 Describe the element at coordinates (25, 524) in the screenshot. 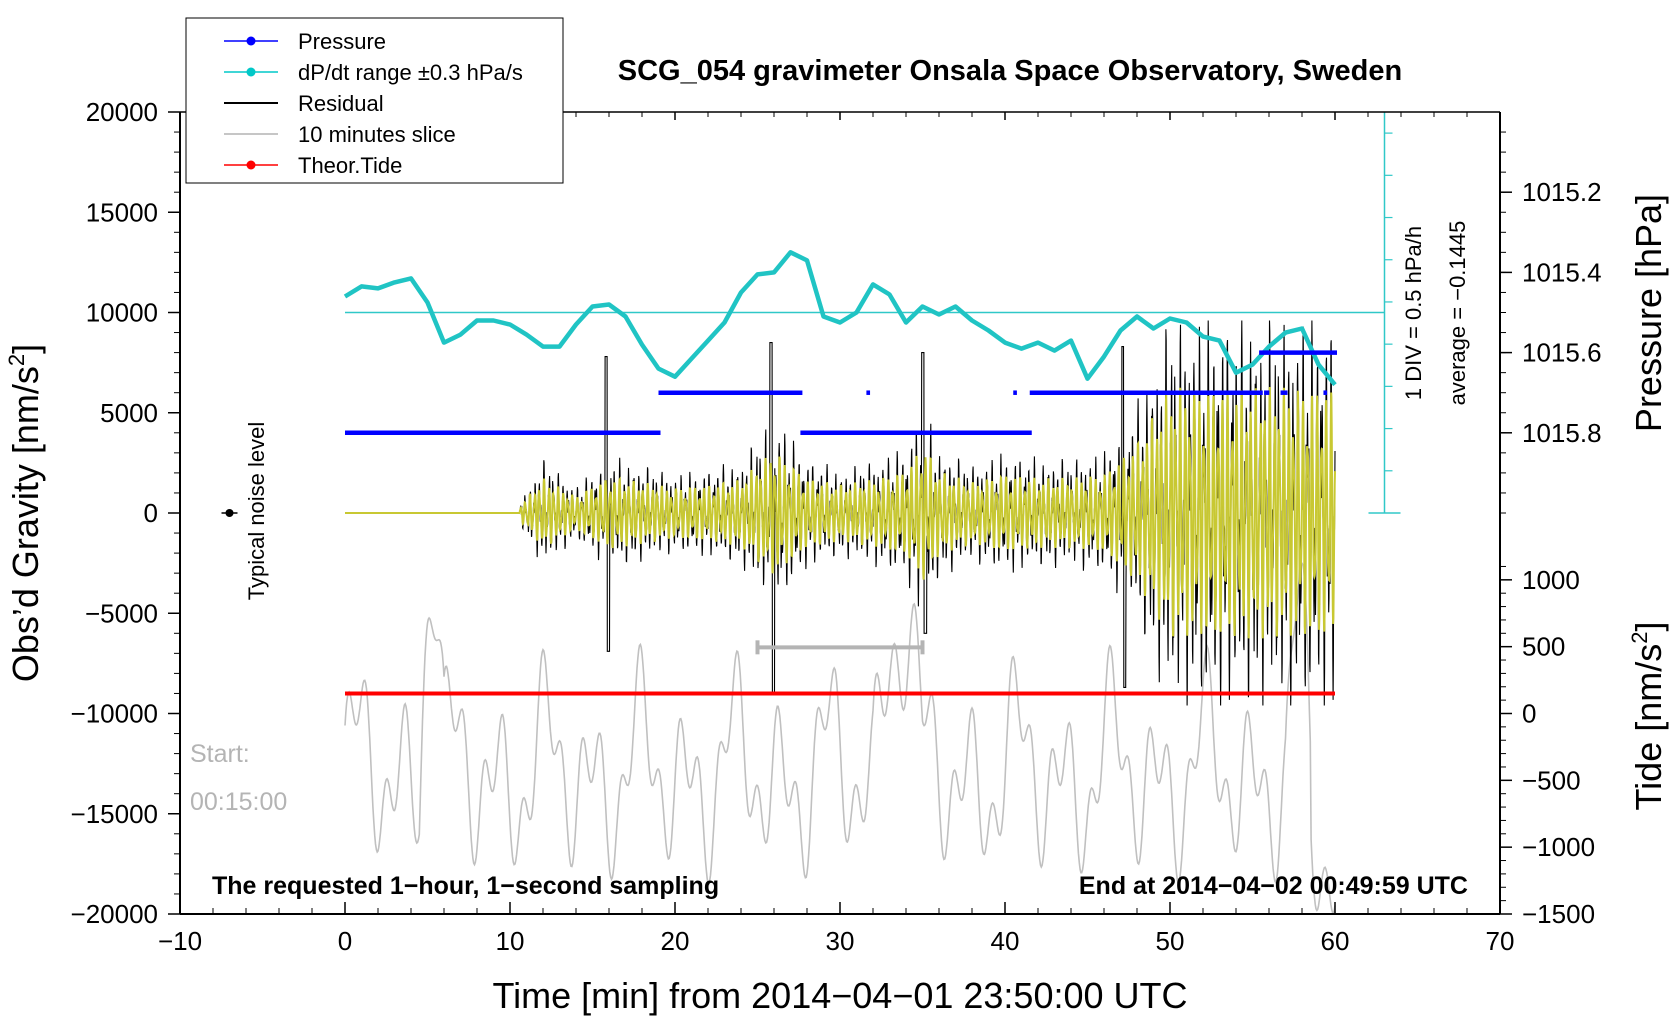

I see `y-axis-title-gravity-main: Obs’d Gravity [nm/s` at that location.